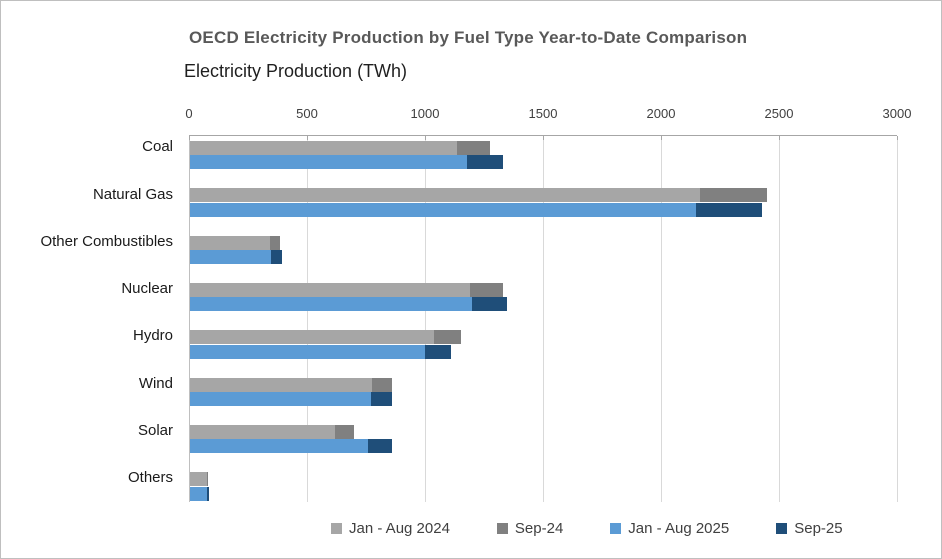  I want to click on legend-label: Jan - Aug 2024, so click(399, 528).